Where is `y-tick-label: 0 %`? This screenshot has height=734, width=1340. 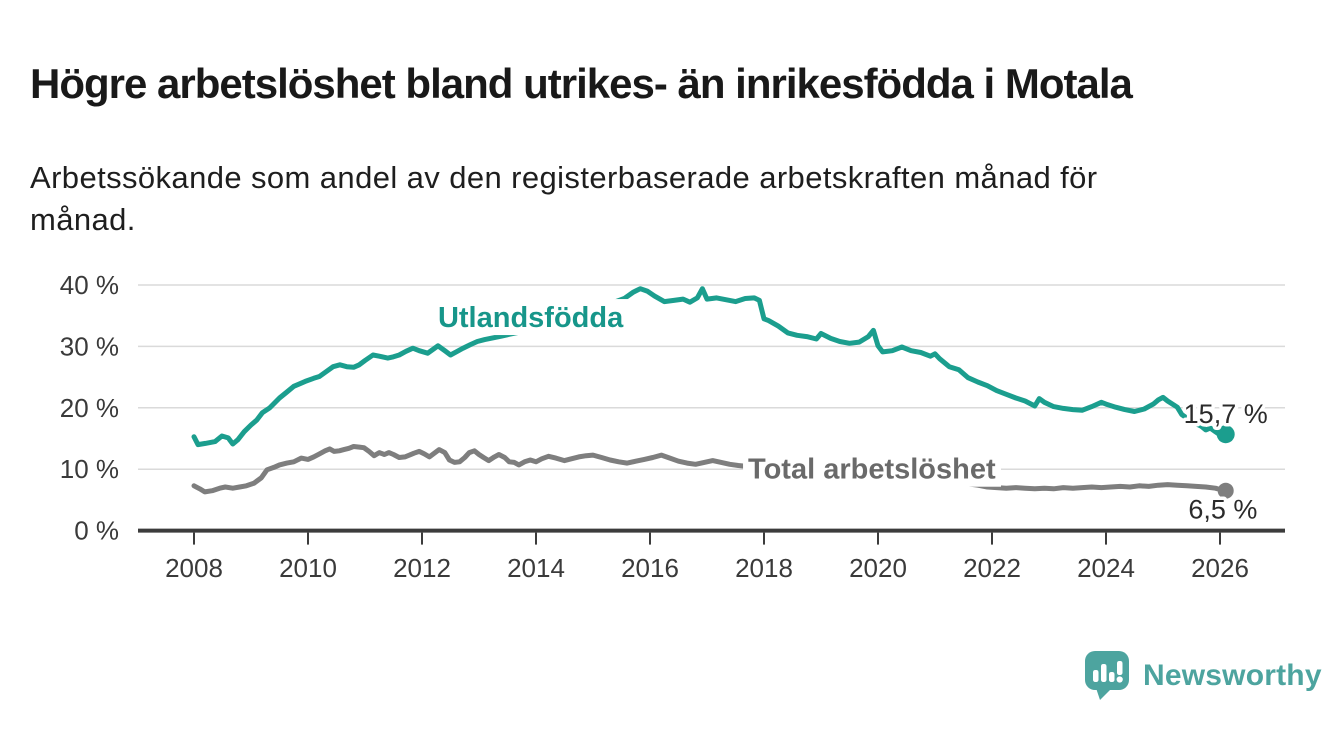
y-tick-label: 0 % is located at coordinates (96, 531).